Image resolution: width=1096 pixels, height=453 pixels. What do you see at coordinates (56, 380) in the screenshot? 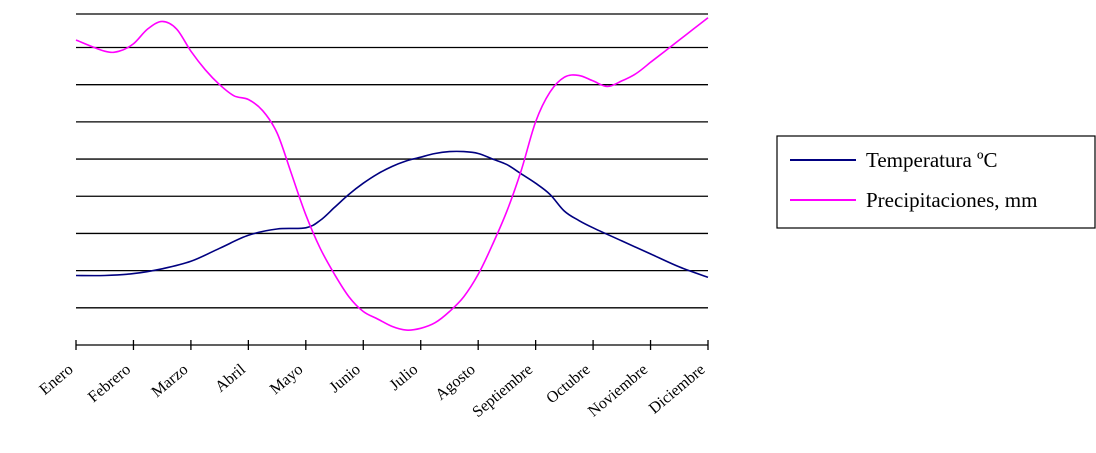
I see `x-tick-label-enero: Enero` at bounding box center [56, 380].